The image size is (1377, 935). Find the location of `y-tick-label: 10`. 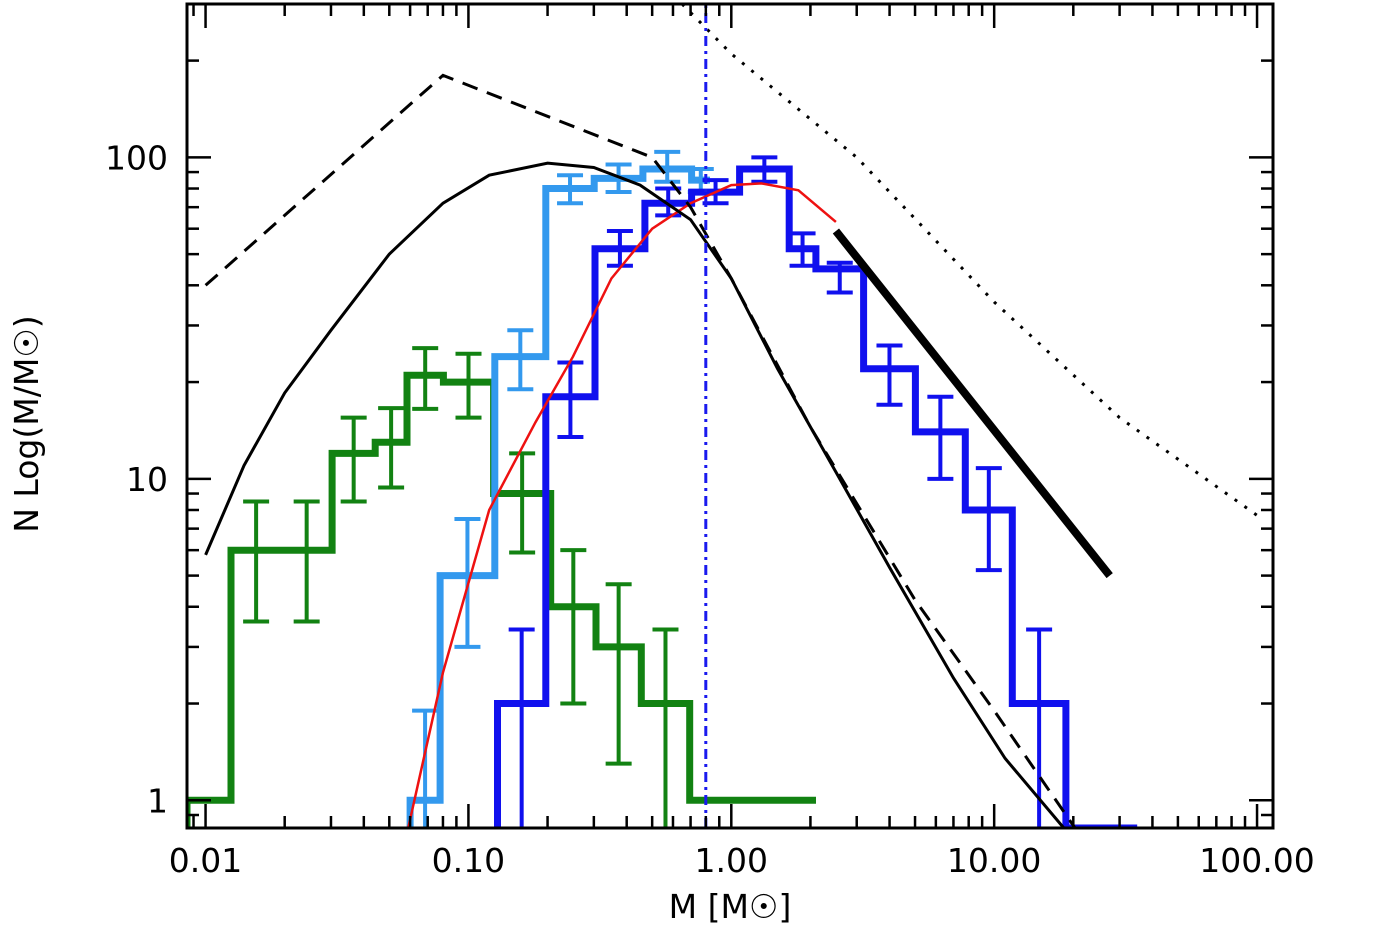

y-tick-label: 10 is located at coordinates (147, 479).